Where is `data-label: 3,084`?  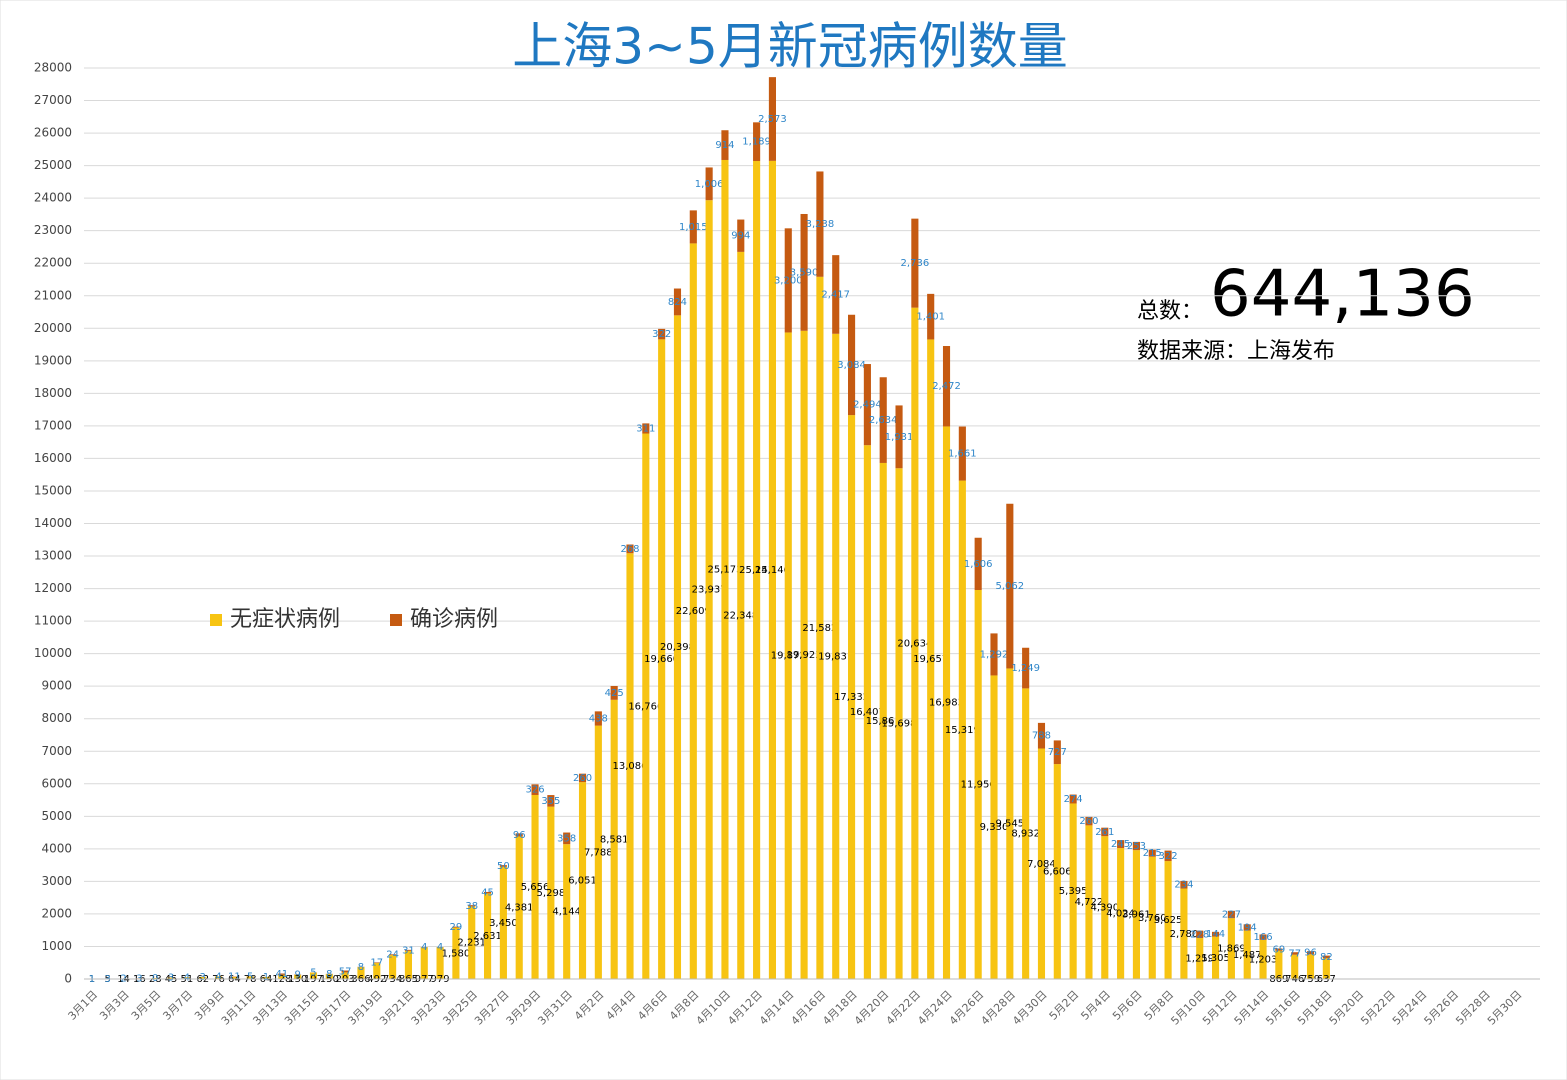
data-label: 3,084 is located at coordinates (851, 365).